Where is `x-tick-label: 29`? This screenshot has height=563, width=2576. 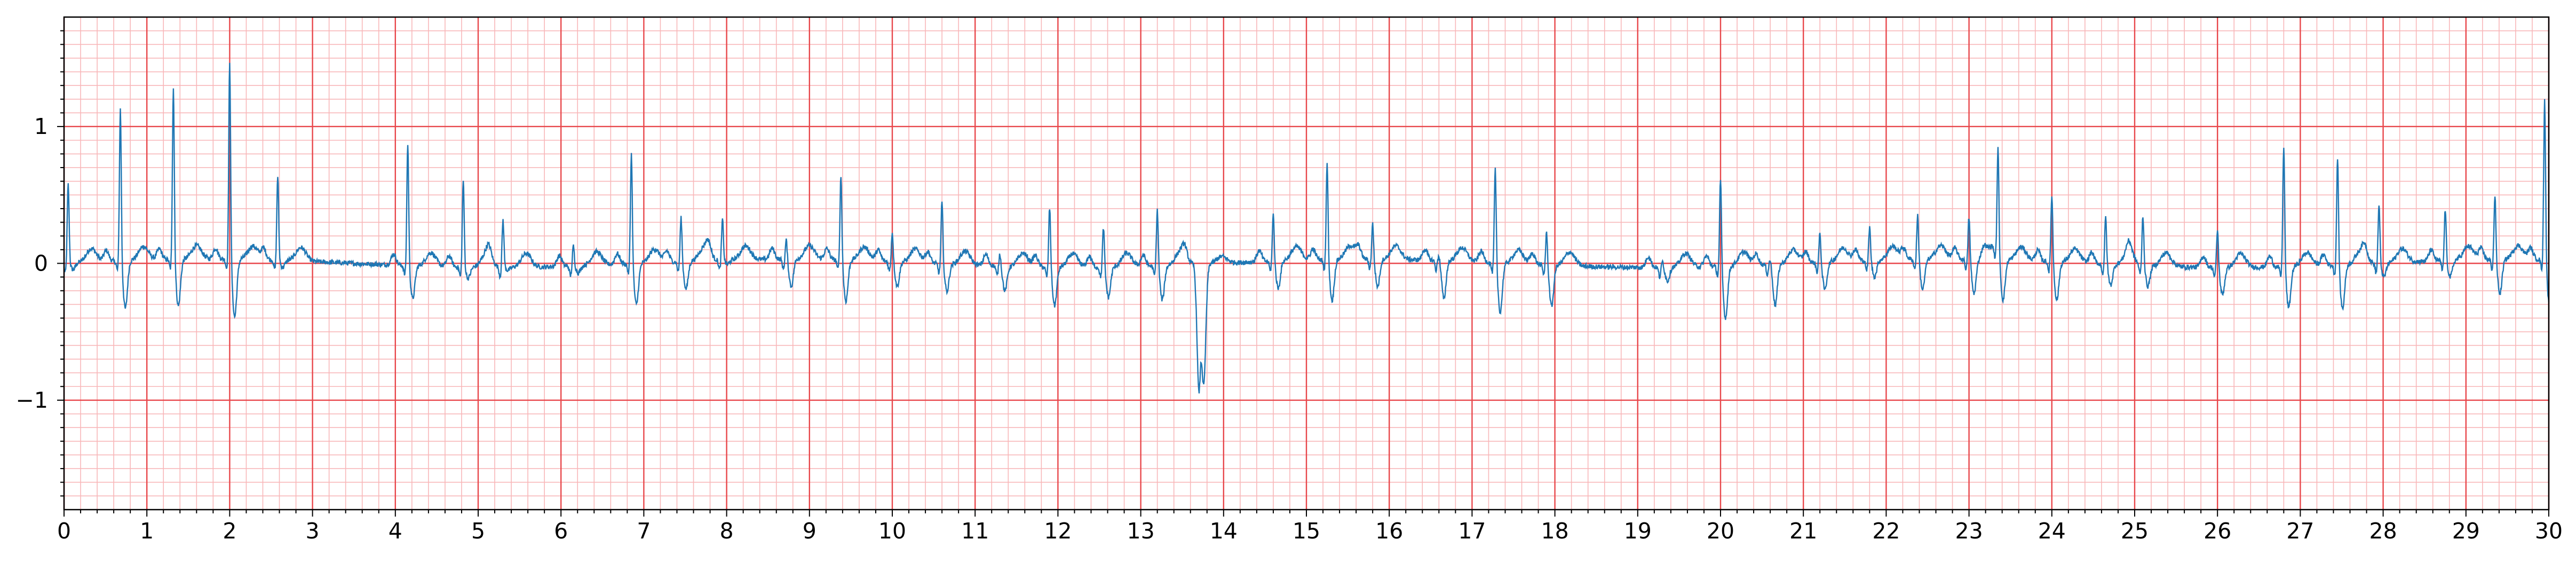
x-tick-label: 29 is located at coordinates (2466, 531).